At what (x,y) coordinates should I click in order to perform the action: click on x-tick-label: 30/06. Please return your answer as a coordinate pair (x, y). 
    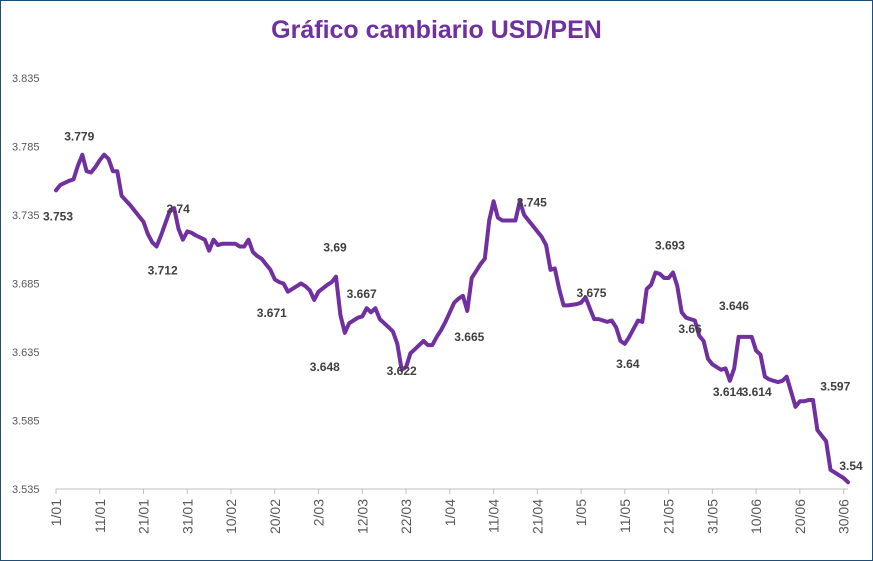
    Looking at the image, I should click on (844, 516).